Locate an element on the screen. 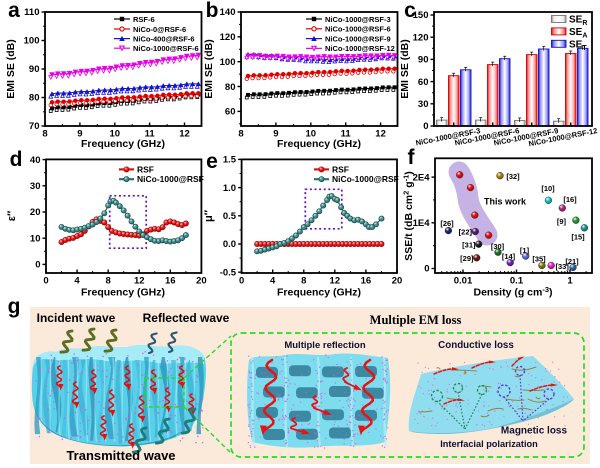 Image resolution: width=600 pixels, height=468 pixels. svg-text: [29] is located at coordinates (467, 258).